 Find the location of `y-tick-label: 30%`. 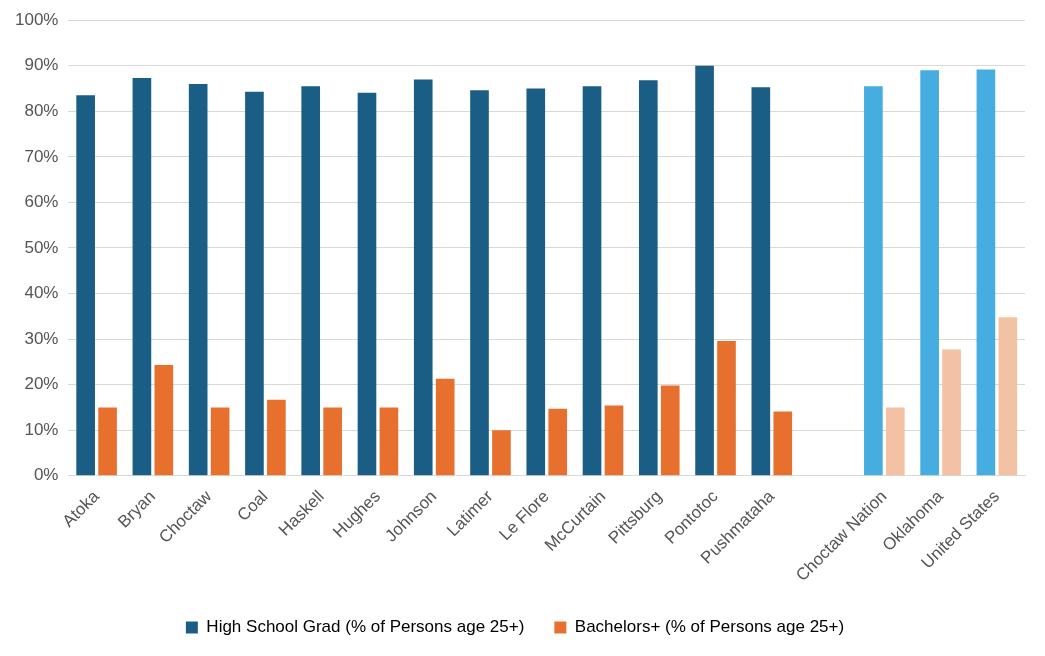

y-tick-label: 30% is located at coordinates (41, 338).